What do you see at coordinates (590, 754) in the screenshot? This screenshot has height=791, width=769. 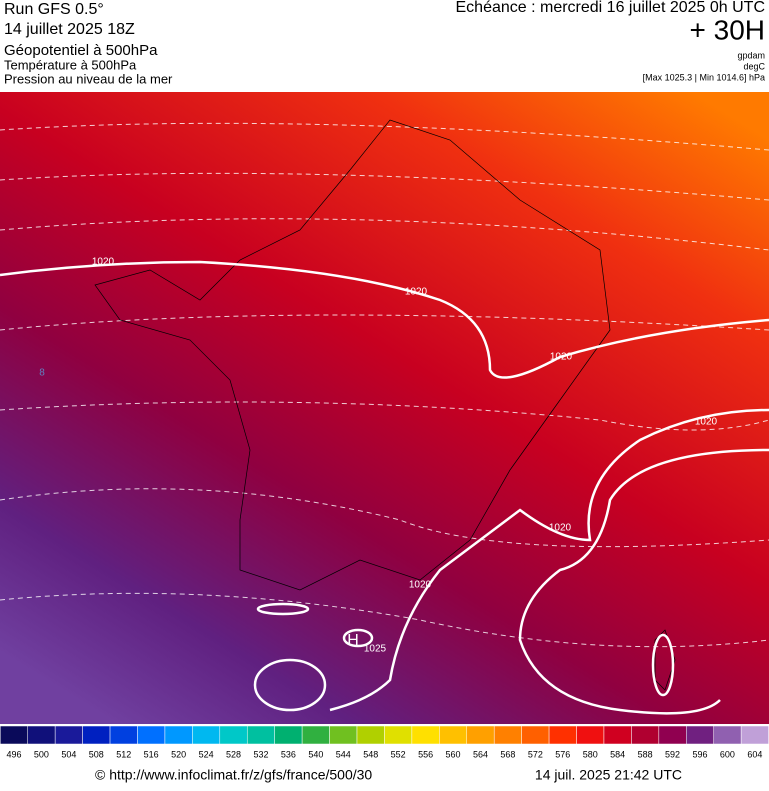 I see `colorbar-label: 580` at bounding box center [590, 754].